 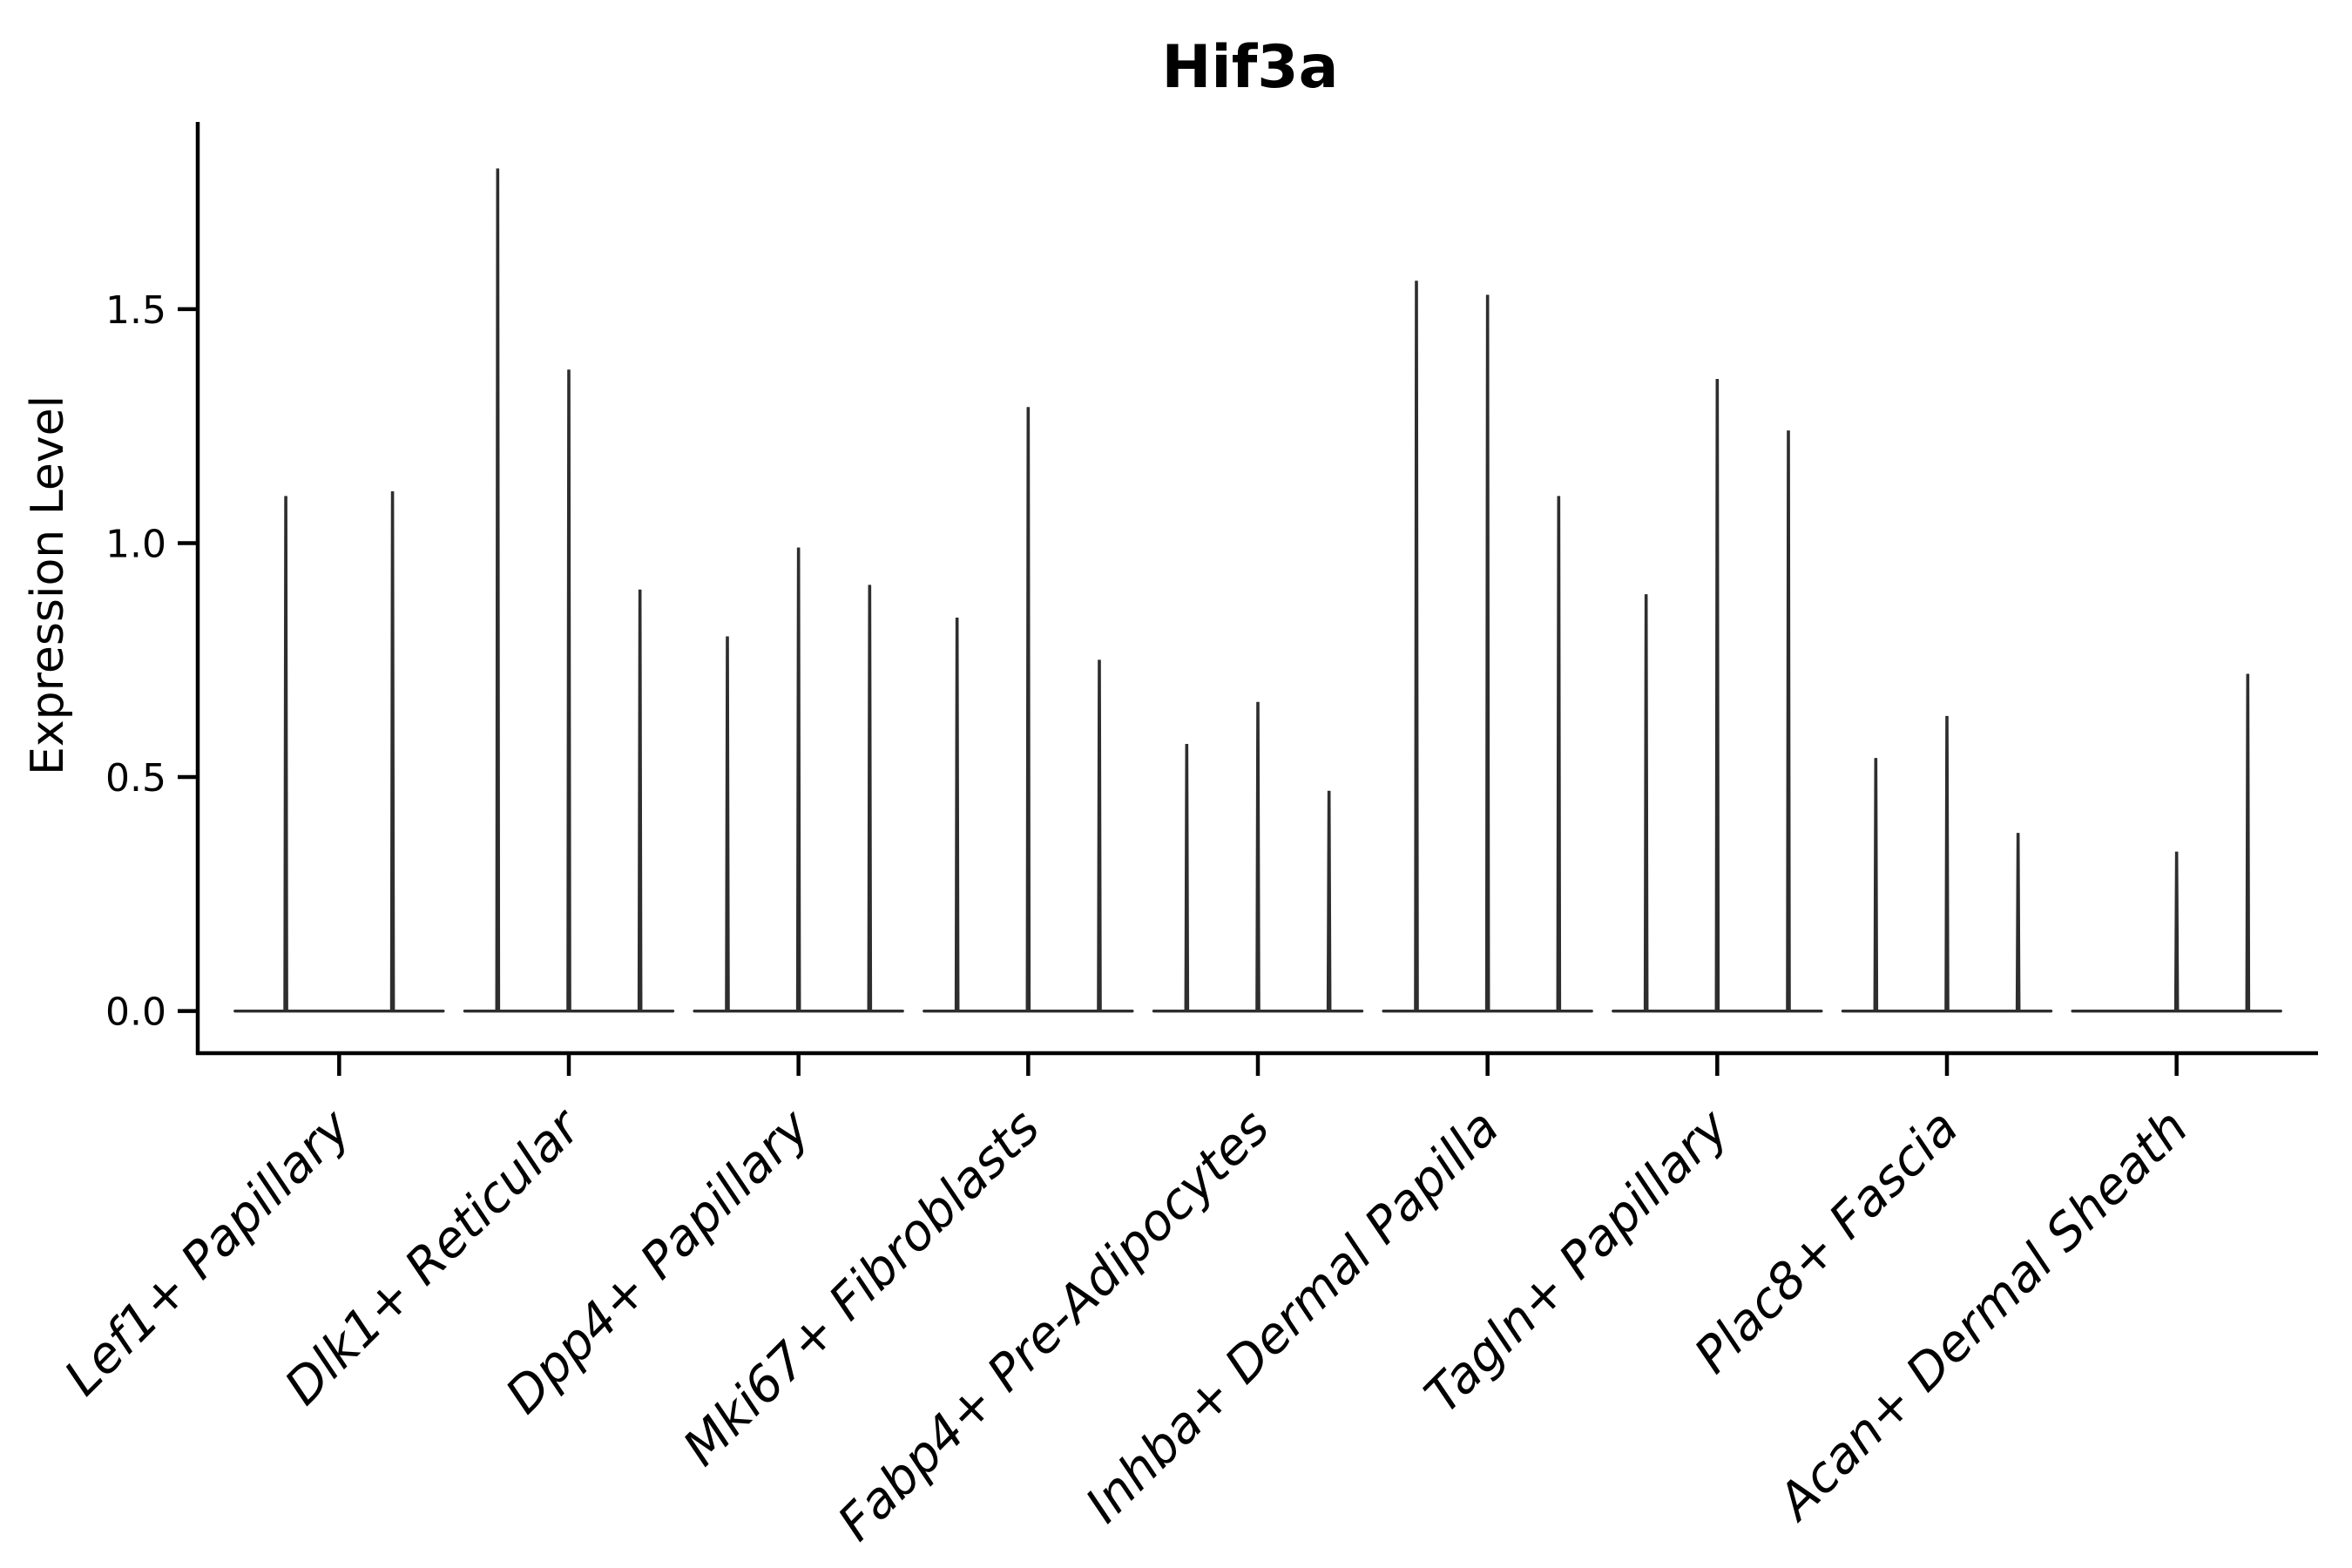 What do you see at coordinates (1250, 67) in the screenshot?
I see `chart-title: Hif3a` at bounding box center [1250, 67].